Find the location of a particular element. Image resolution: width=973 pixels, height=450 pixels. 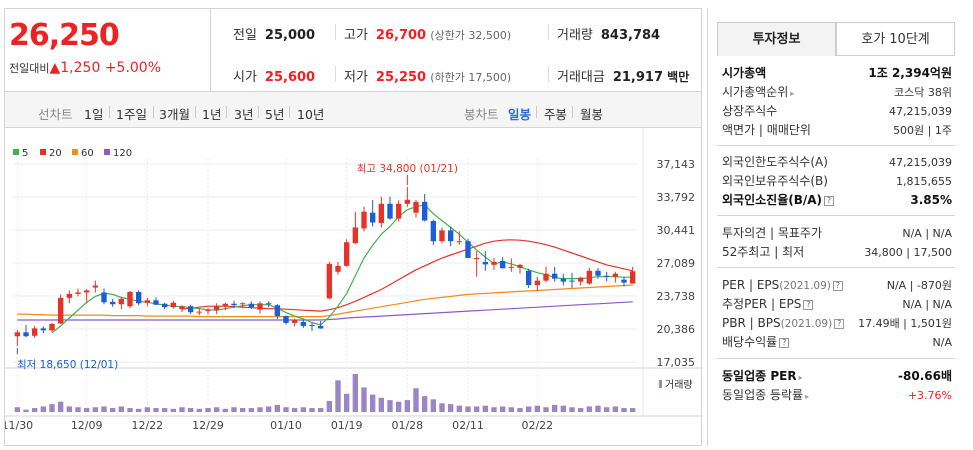

period-5y: 5년 is located at coordinates (275, 114).